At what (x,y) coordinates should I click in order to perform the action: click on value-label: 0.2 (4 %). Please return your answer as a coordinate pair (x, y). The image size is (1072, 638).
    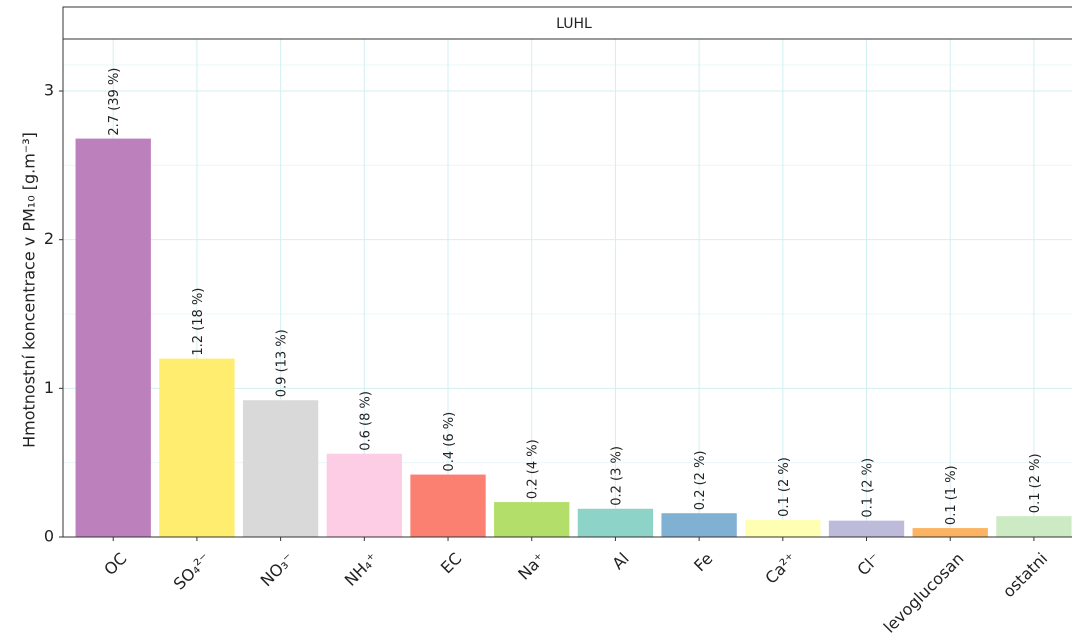
    Looking at the image, I should click on (533, 469).